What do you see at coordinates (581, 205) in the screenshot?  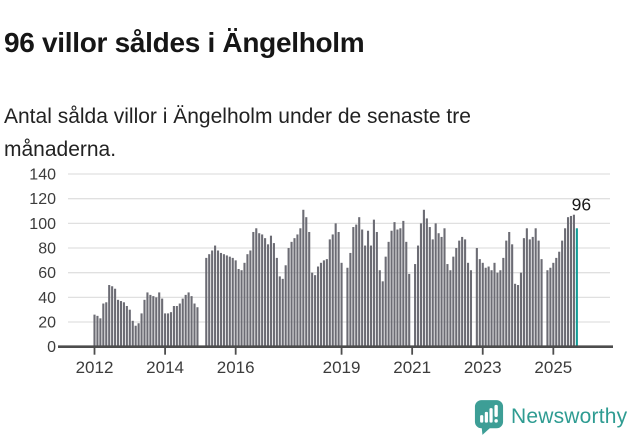 I see `last-value-label: 96` at bounding box center [581, 205].